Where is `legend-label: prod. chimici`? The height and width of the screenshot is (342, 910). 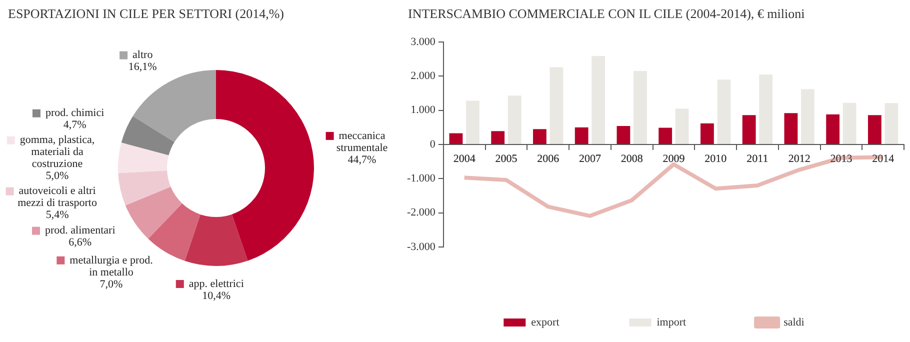
legend-label: prod. chimici is located at coordinates (74, 113).